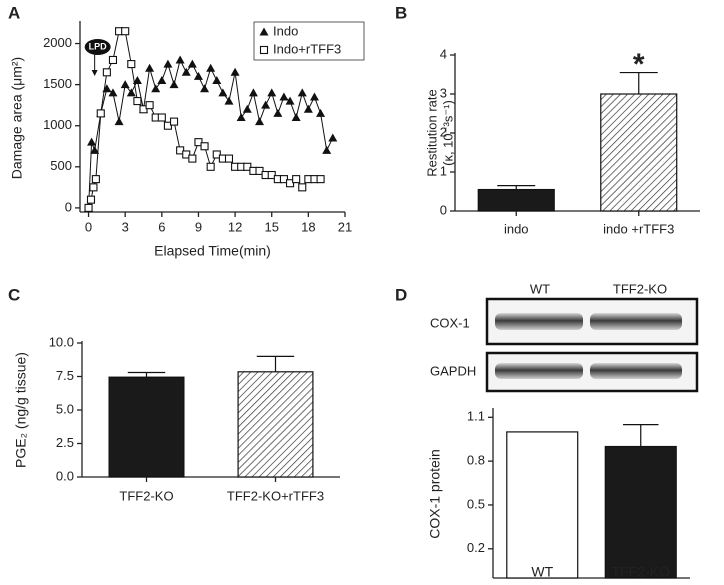  Describe the element at coordinates (307, 48) in the screenshot. I see `legend-label: Indo+rTFF3` at that location.